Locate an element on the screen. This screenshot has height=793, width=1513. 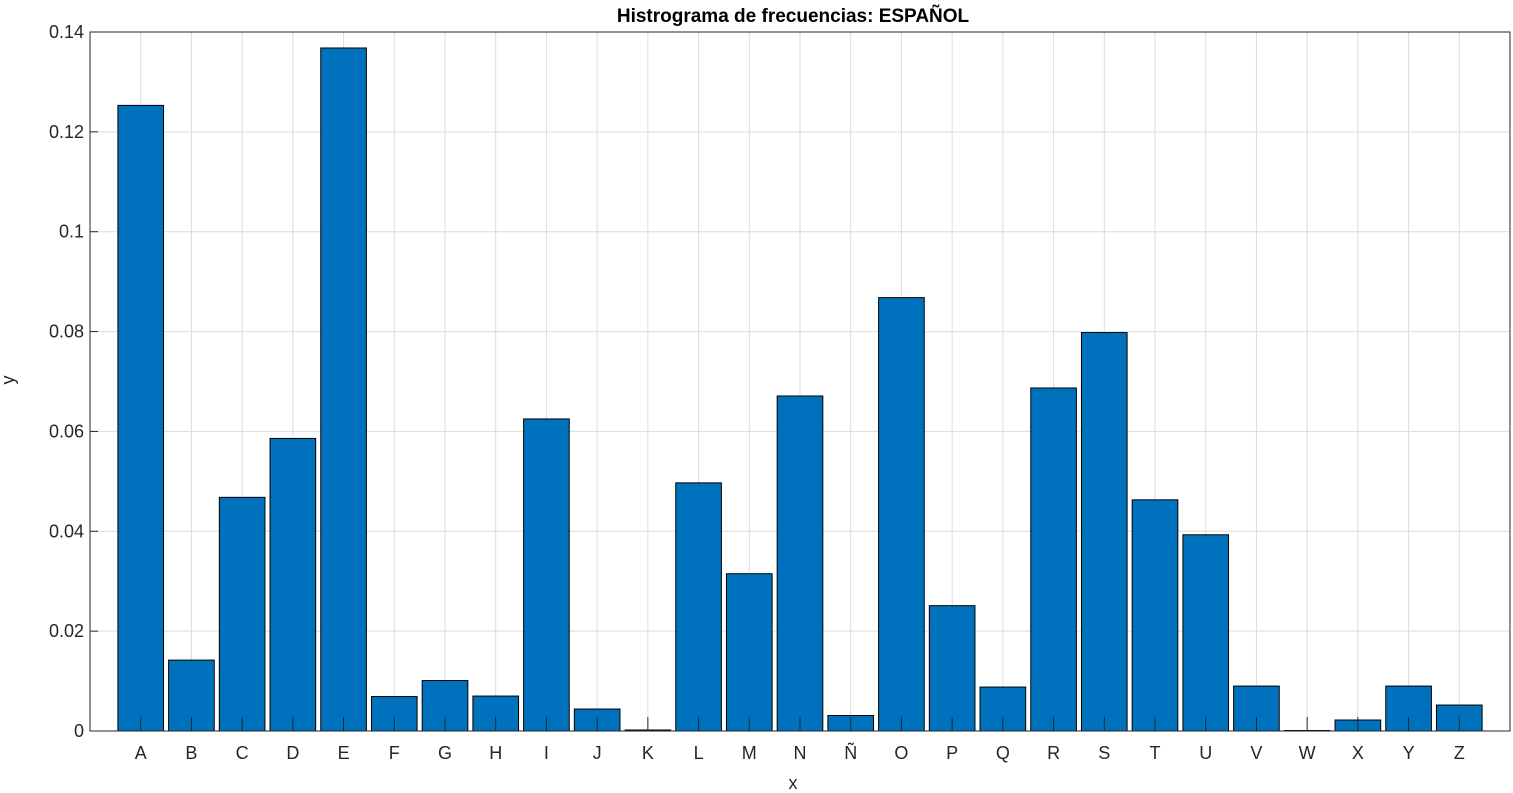
bar-O is located at coordinates (901, 514).